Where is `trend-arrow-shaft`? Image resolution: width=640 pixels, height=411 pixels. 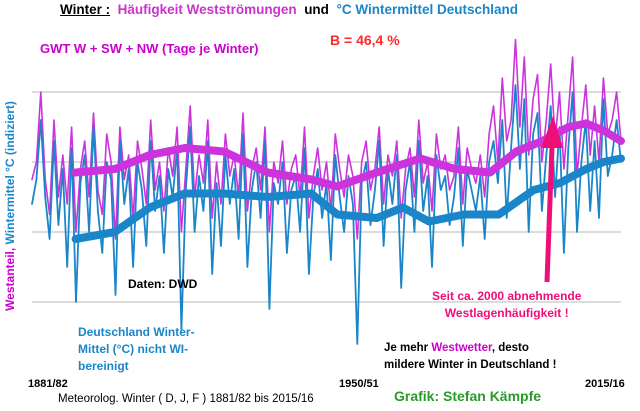
trend-arrow-shaft is located at coordinates (549, 214).